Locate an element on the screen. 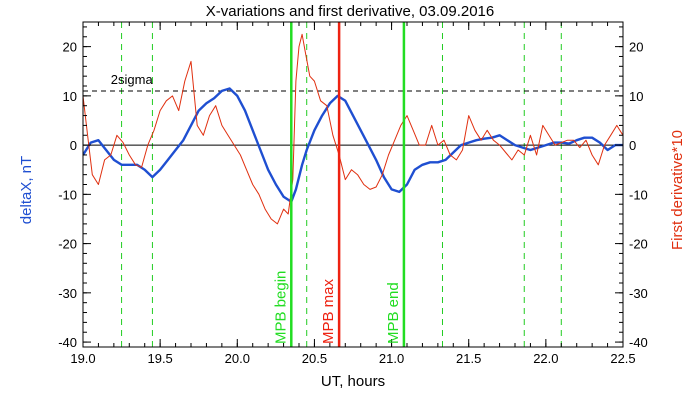  x-tick-label-6: 22.0 is located at coordinates (545, 358).